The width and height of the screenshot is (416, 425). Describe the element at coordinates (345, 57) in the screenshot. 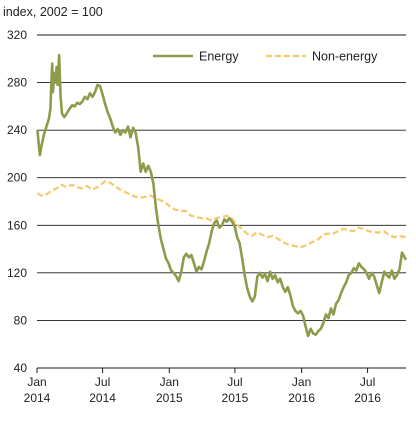

I see `legend-label-non-energy: Non-energy` at that location.